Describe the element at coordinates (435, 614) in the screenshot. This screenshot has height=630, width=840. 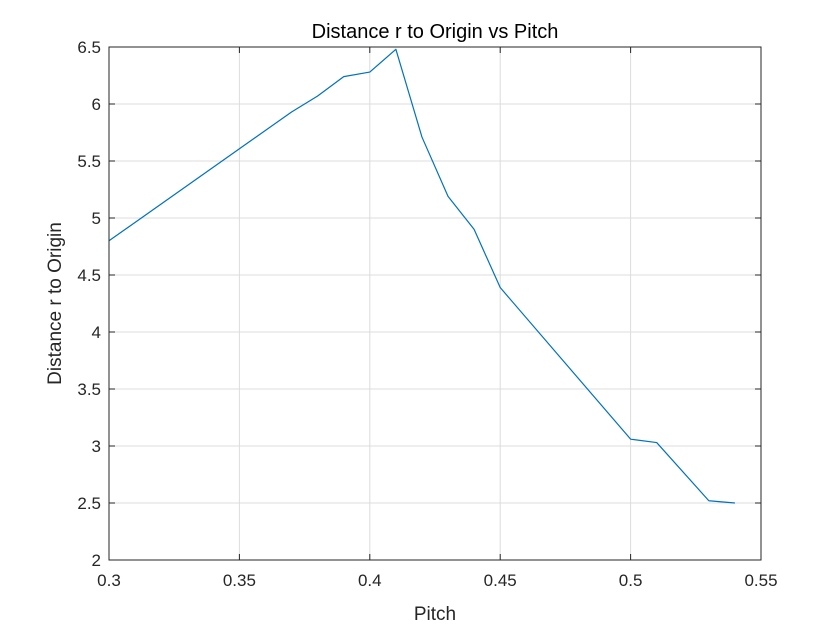
I see `x-axis-label: Pitch` at that location.